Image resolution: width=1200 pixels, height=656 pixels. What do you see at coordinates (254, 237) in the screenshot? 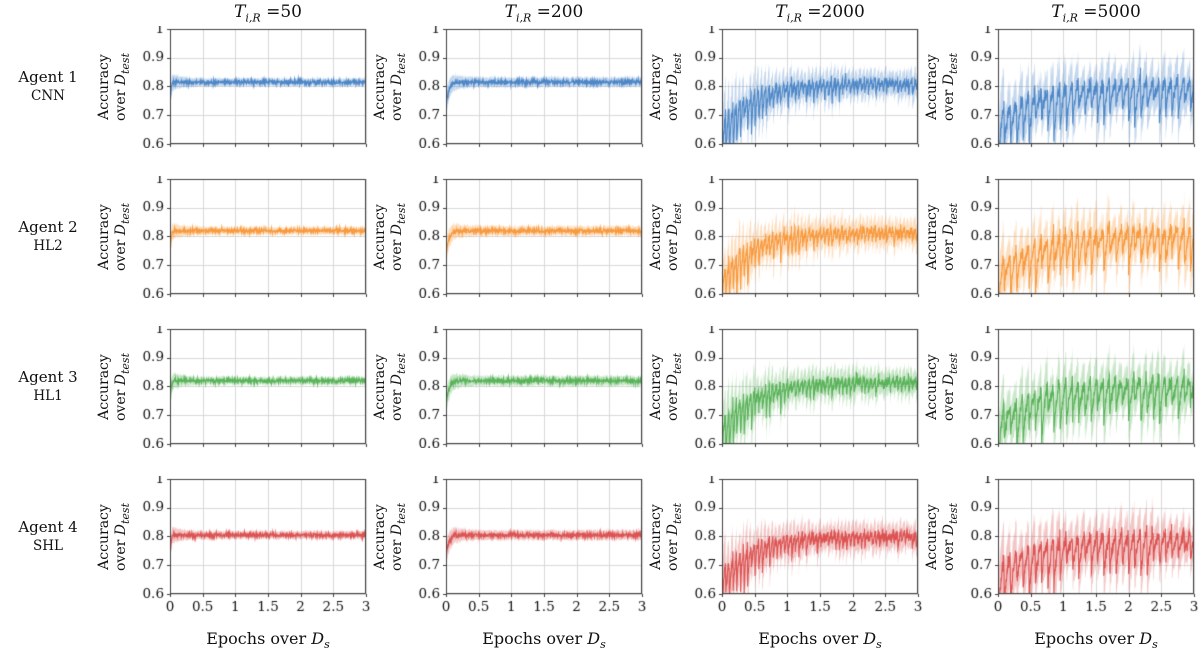
I see `plot-canvas-agent2-T50` at bounding box center [254, 237].